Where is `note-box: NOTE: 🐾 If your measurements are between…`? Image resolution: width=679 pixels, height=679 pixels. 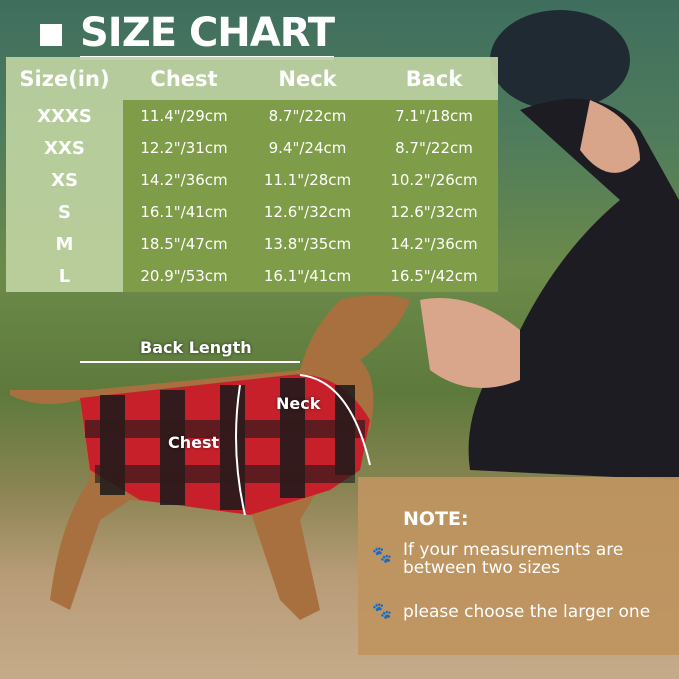
note-box: NOTE: 🐾 If your measurements are between… is located at coordinates (518, 566).